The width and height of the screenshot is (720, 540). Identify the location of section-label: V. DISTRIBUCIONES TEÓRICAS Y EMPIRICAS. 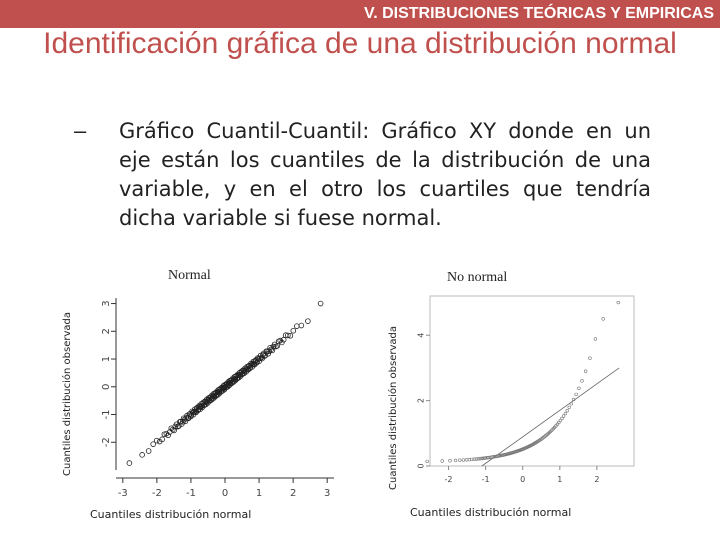
(539, 13).